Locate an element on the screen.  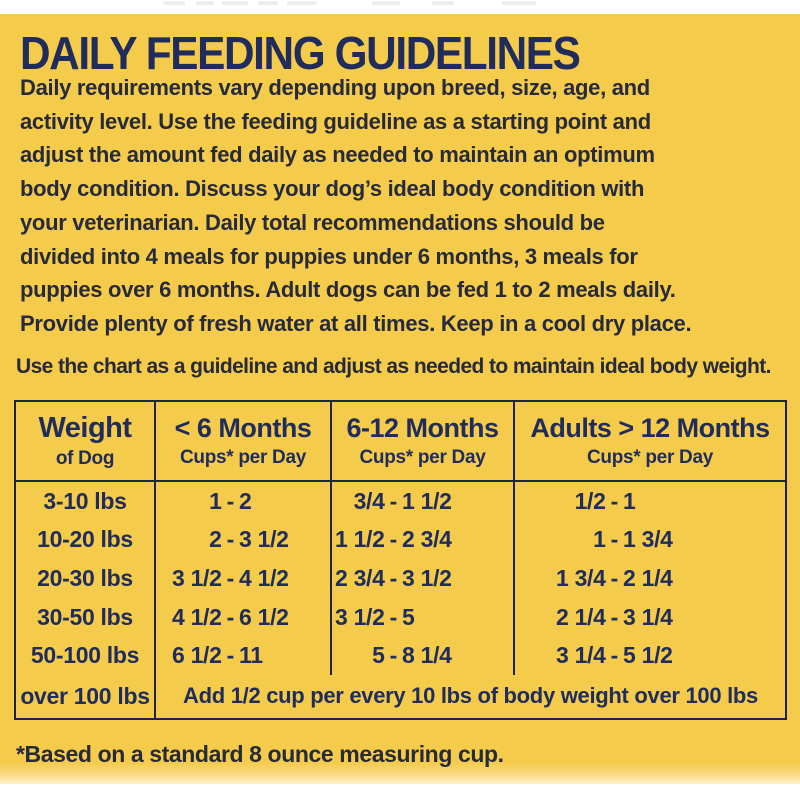
cups-6-12-months: 3 1/2- 5 is located at coordinates (421, 617).